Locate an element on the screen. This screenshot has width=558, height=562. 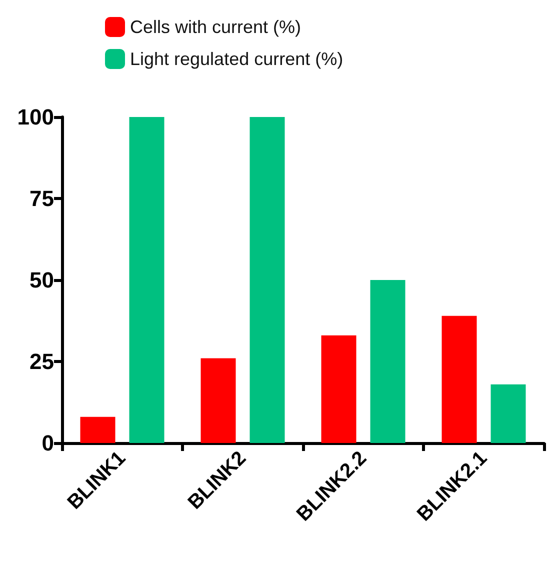
y-tick-label: 0 is located at coordinates (48, 443).